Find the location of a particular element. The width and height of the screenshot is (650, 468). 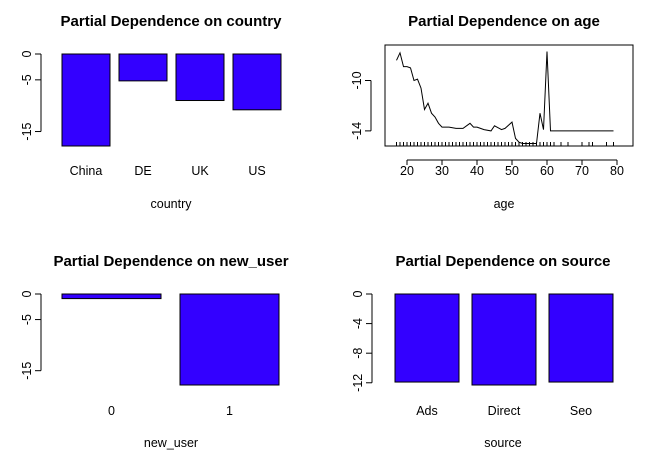

x-tick-label: DE is located at coordinates (142, 171).